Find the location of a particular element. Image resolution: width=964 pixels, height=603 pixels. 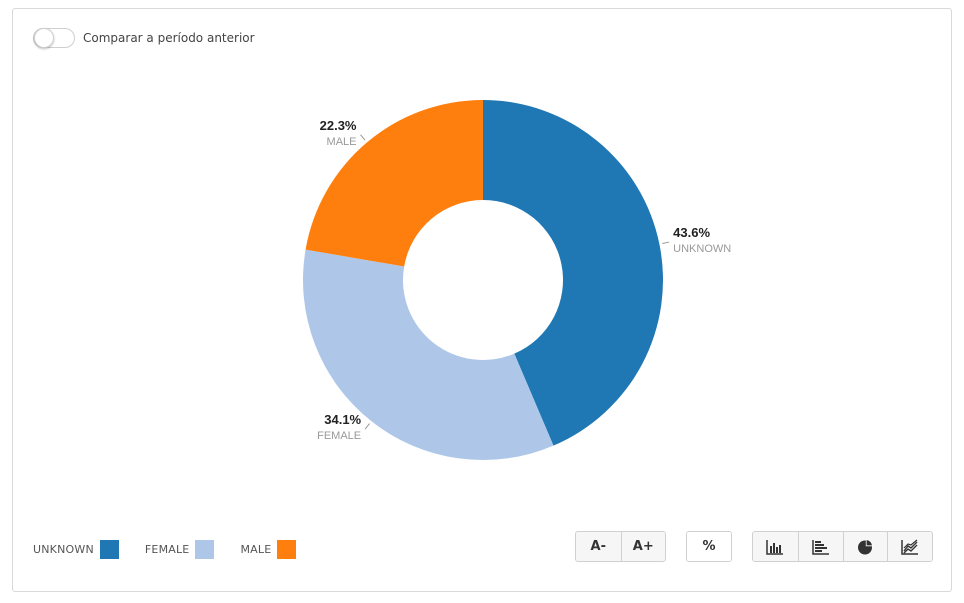

pie-chart-button is located at coordinates (865, 546).